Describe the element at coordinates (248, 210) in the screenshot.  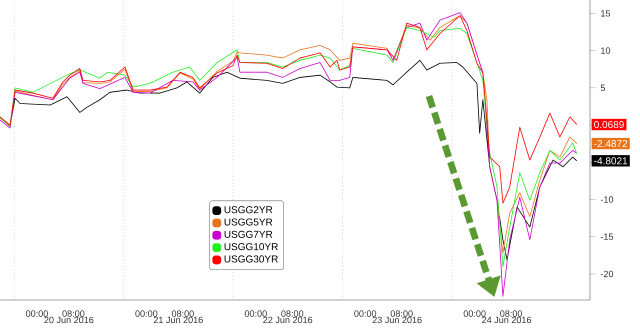
I see `legend-label: USGG2YR` at that location.